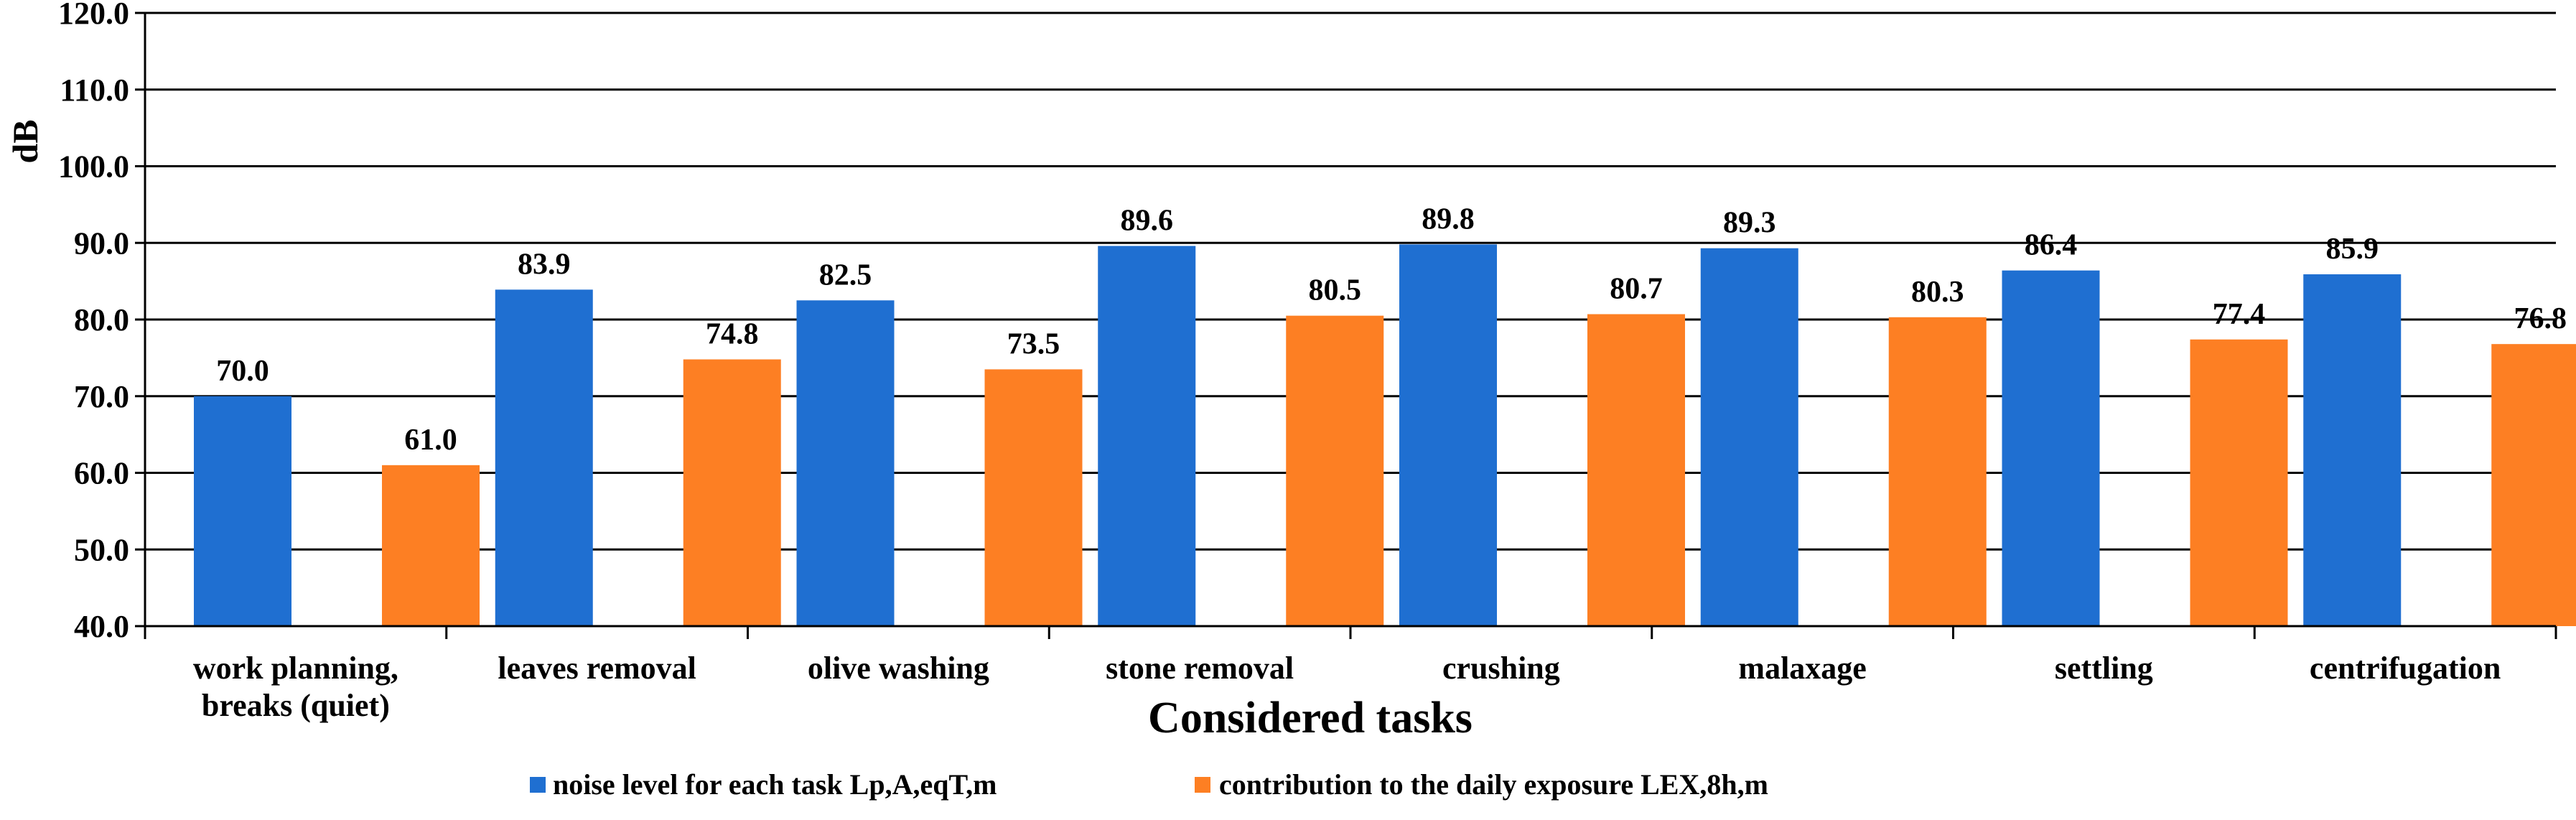 The image size is (2576, 820). I want to click on x-tick-label: settling, so click(2104, 668).